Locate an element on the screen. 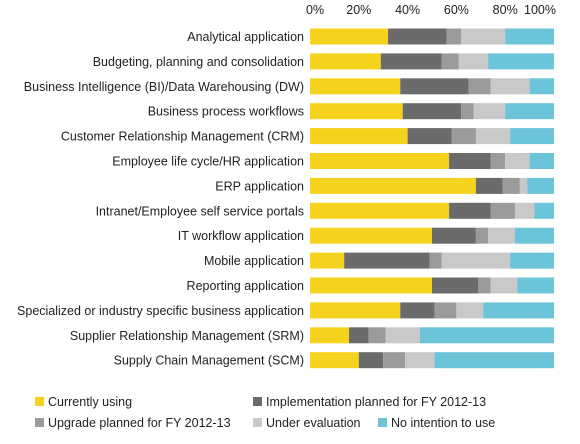  category-label: Mobile application is located at coordinates (254, 261).